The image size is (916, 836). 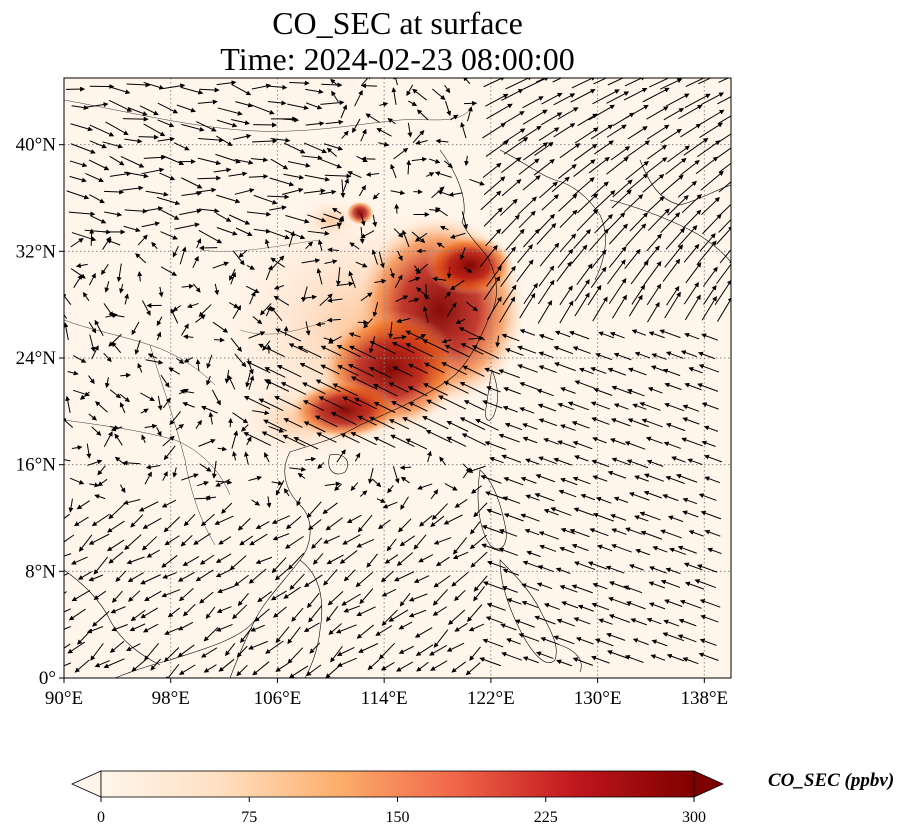 I want to click on lat-tick-label: 24°N, so click(x=36, y=358).